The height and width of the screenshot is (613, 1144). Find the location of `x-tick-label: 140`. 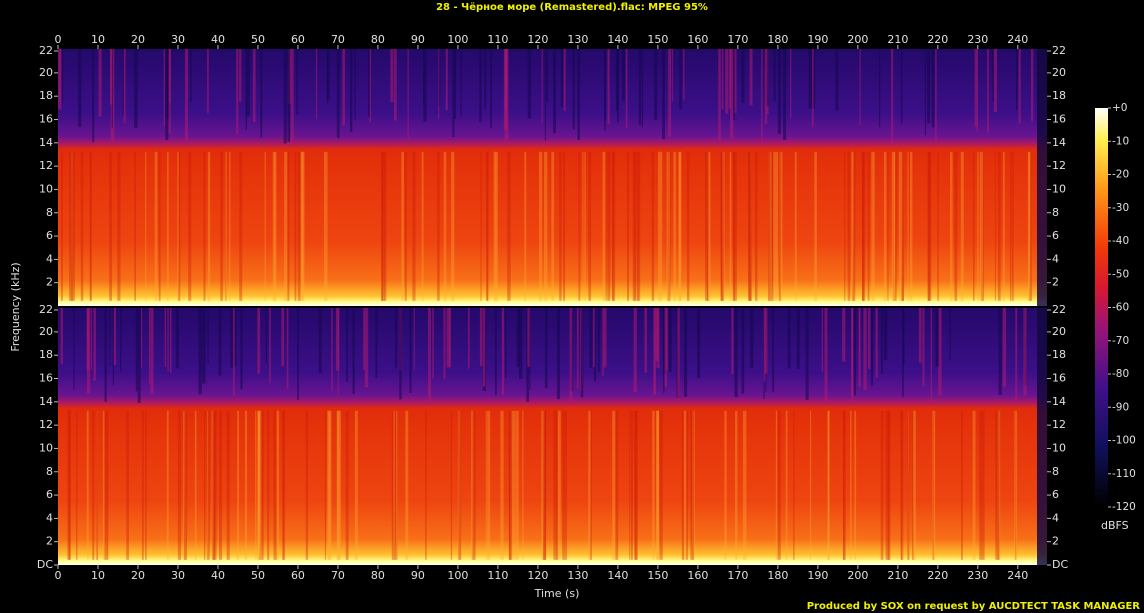

x-tick-label: 140 is located at coordinates (617, 39).